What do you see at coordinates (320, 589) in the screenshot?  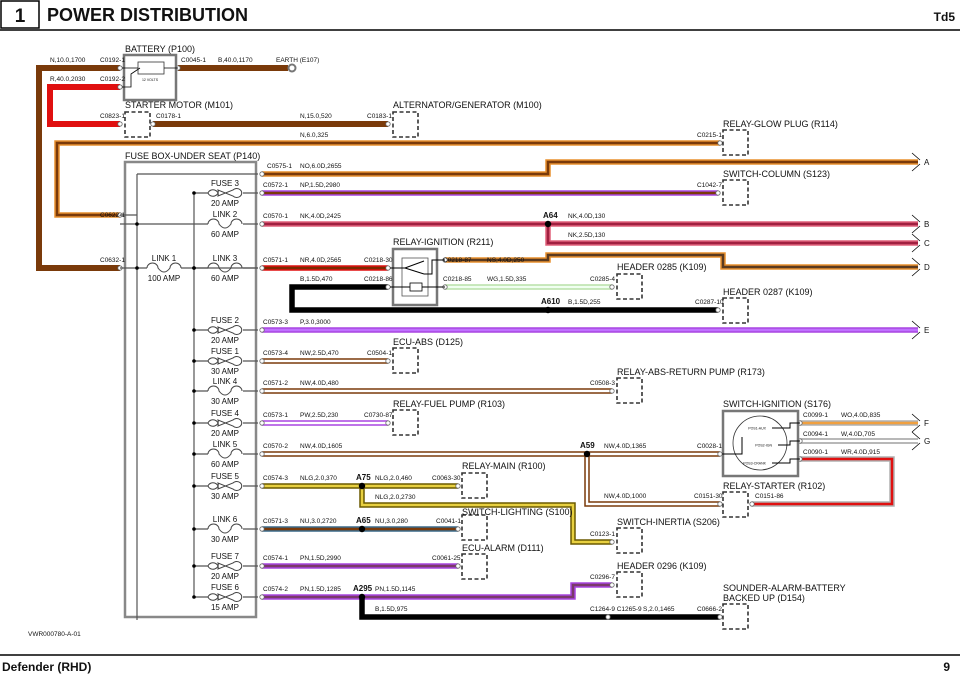 I see `wire-label: PN,1.5D,1285` at bounding box center [320, 589].